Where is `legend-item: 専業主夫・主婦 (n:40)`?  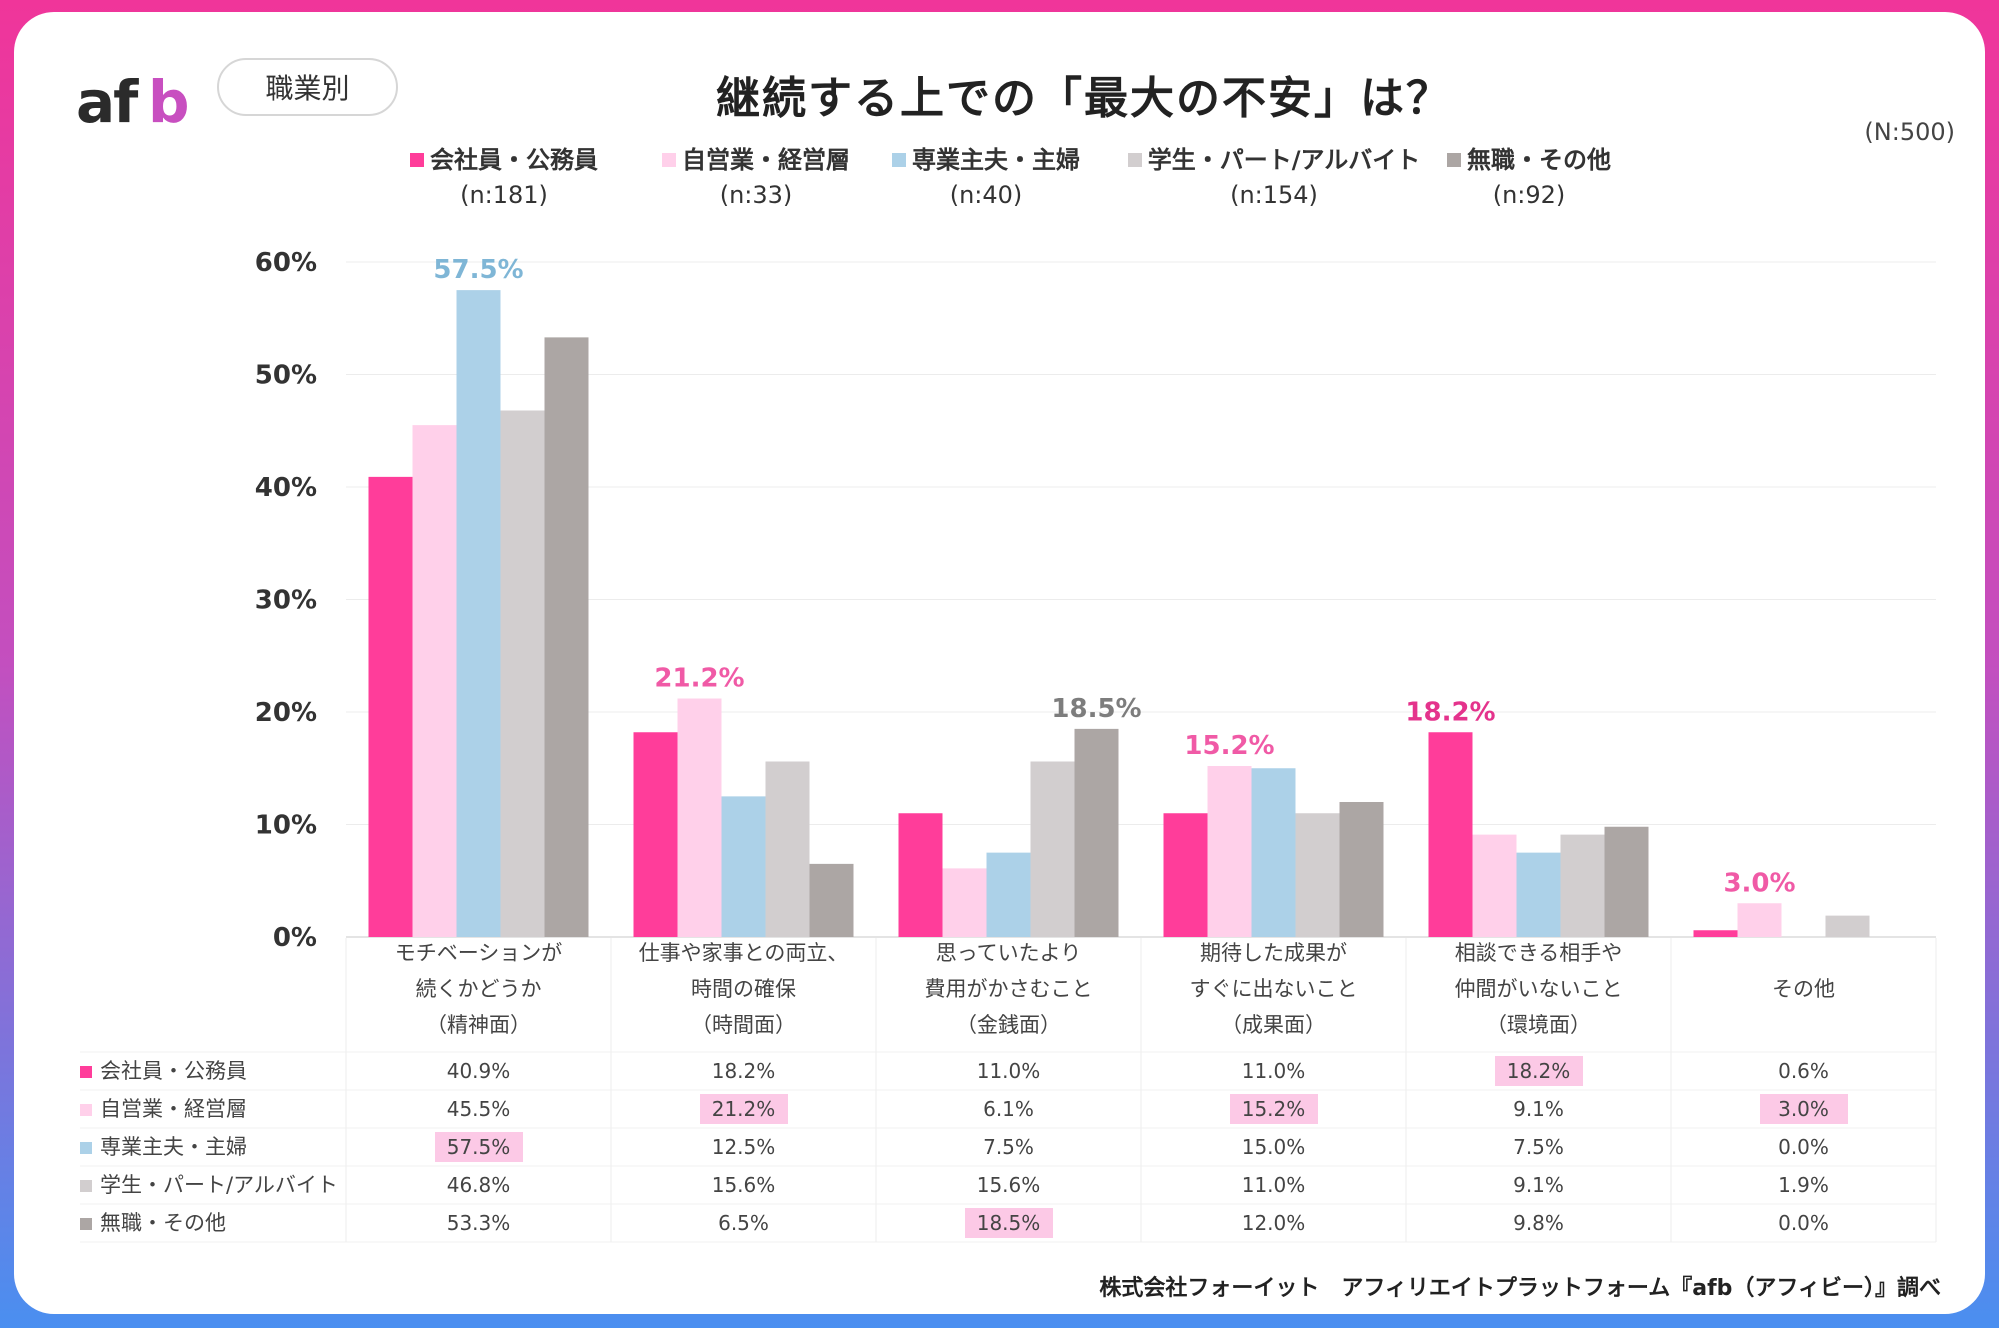
legend-item: 専業主夫・主婦 (n:40) is located at coordinates (986, 174).